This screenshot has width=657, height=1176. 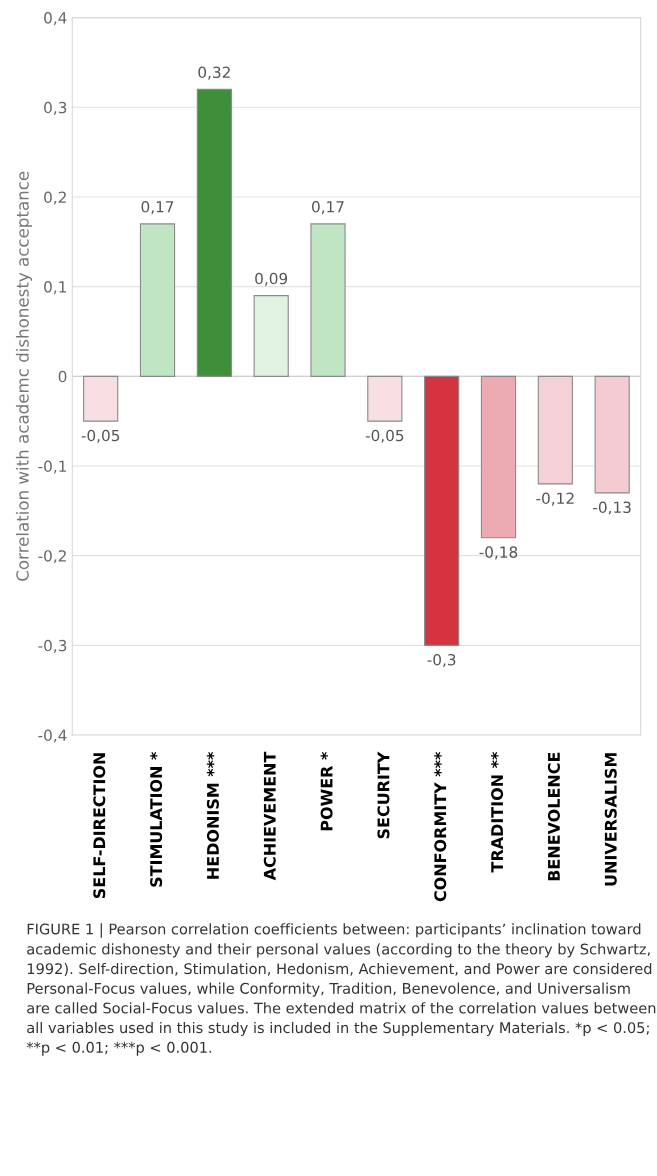 What do you see at coordinates (212, 815) in the screenshot?
I see `x-tick-label: HEDONISM ***` at bounding box center [212, 815].